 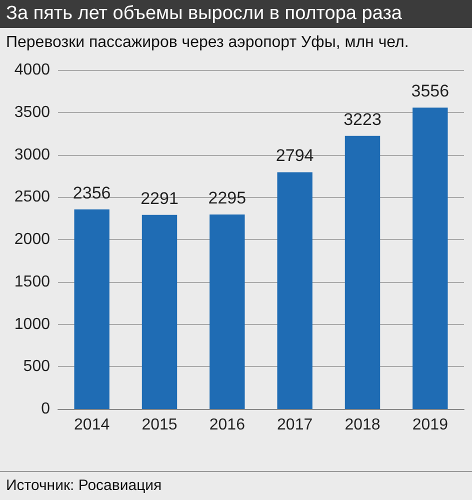 What do you see at coordinates (295, 156) in the screenshot?
I see `data-label: 2794` at bounding box center [295, 156].